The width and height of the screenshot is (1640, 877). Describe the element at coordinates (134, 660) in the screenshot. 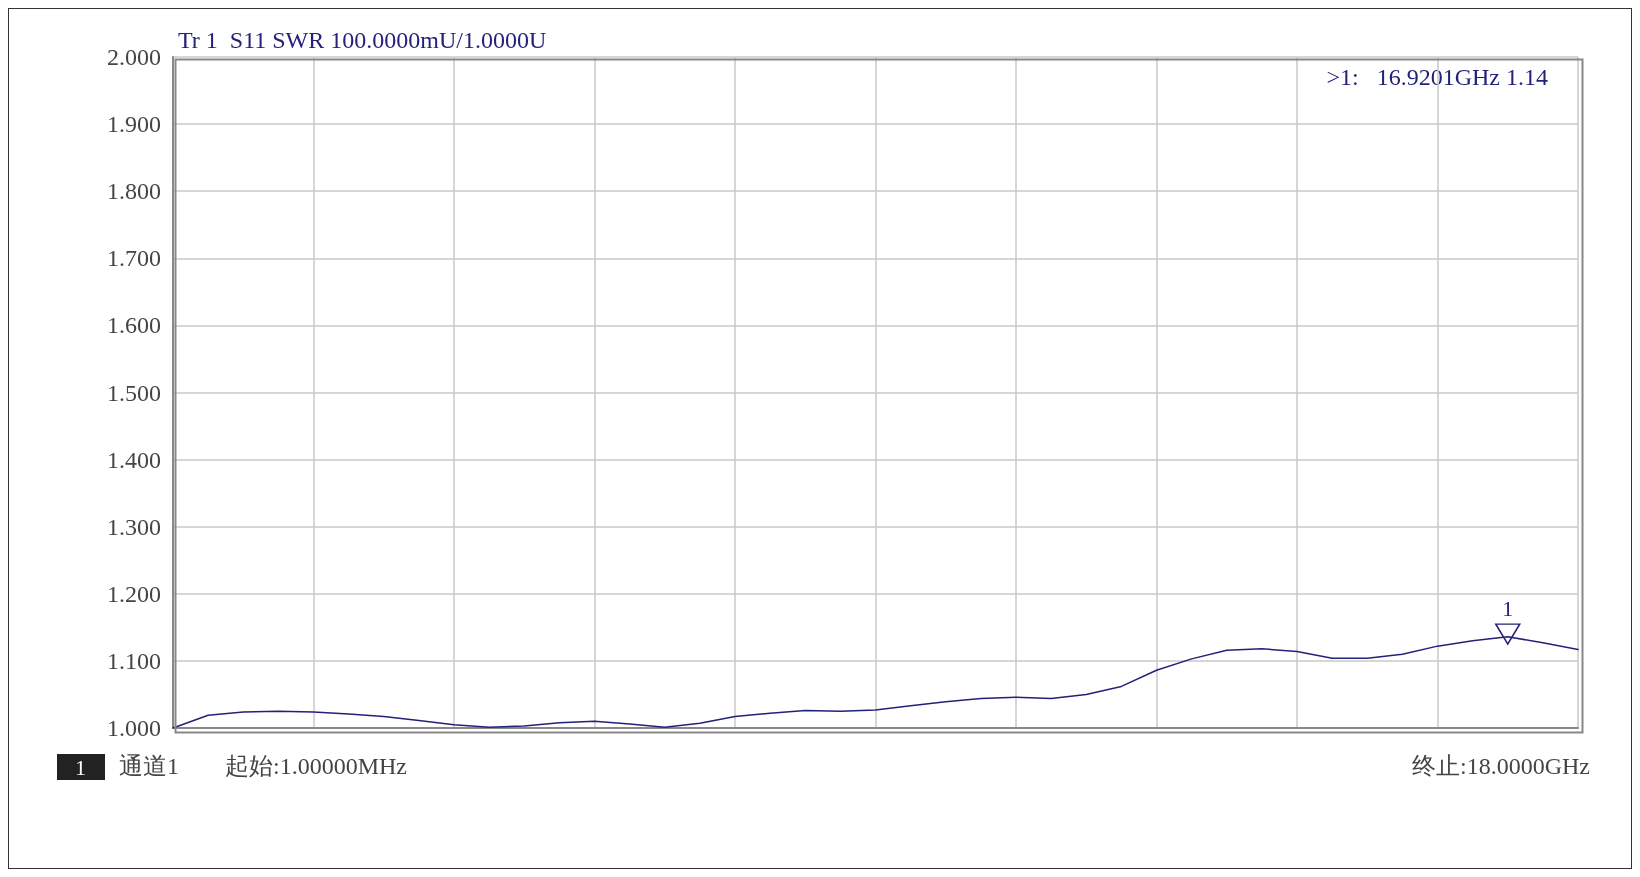

I see `y-tick-label: 1.100` at that location.